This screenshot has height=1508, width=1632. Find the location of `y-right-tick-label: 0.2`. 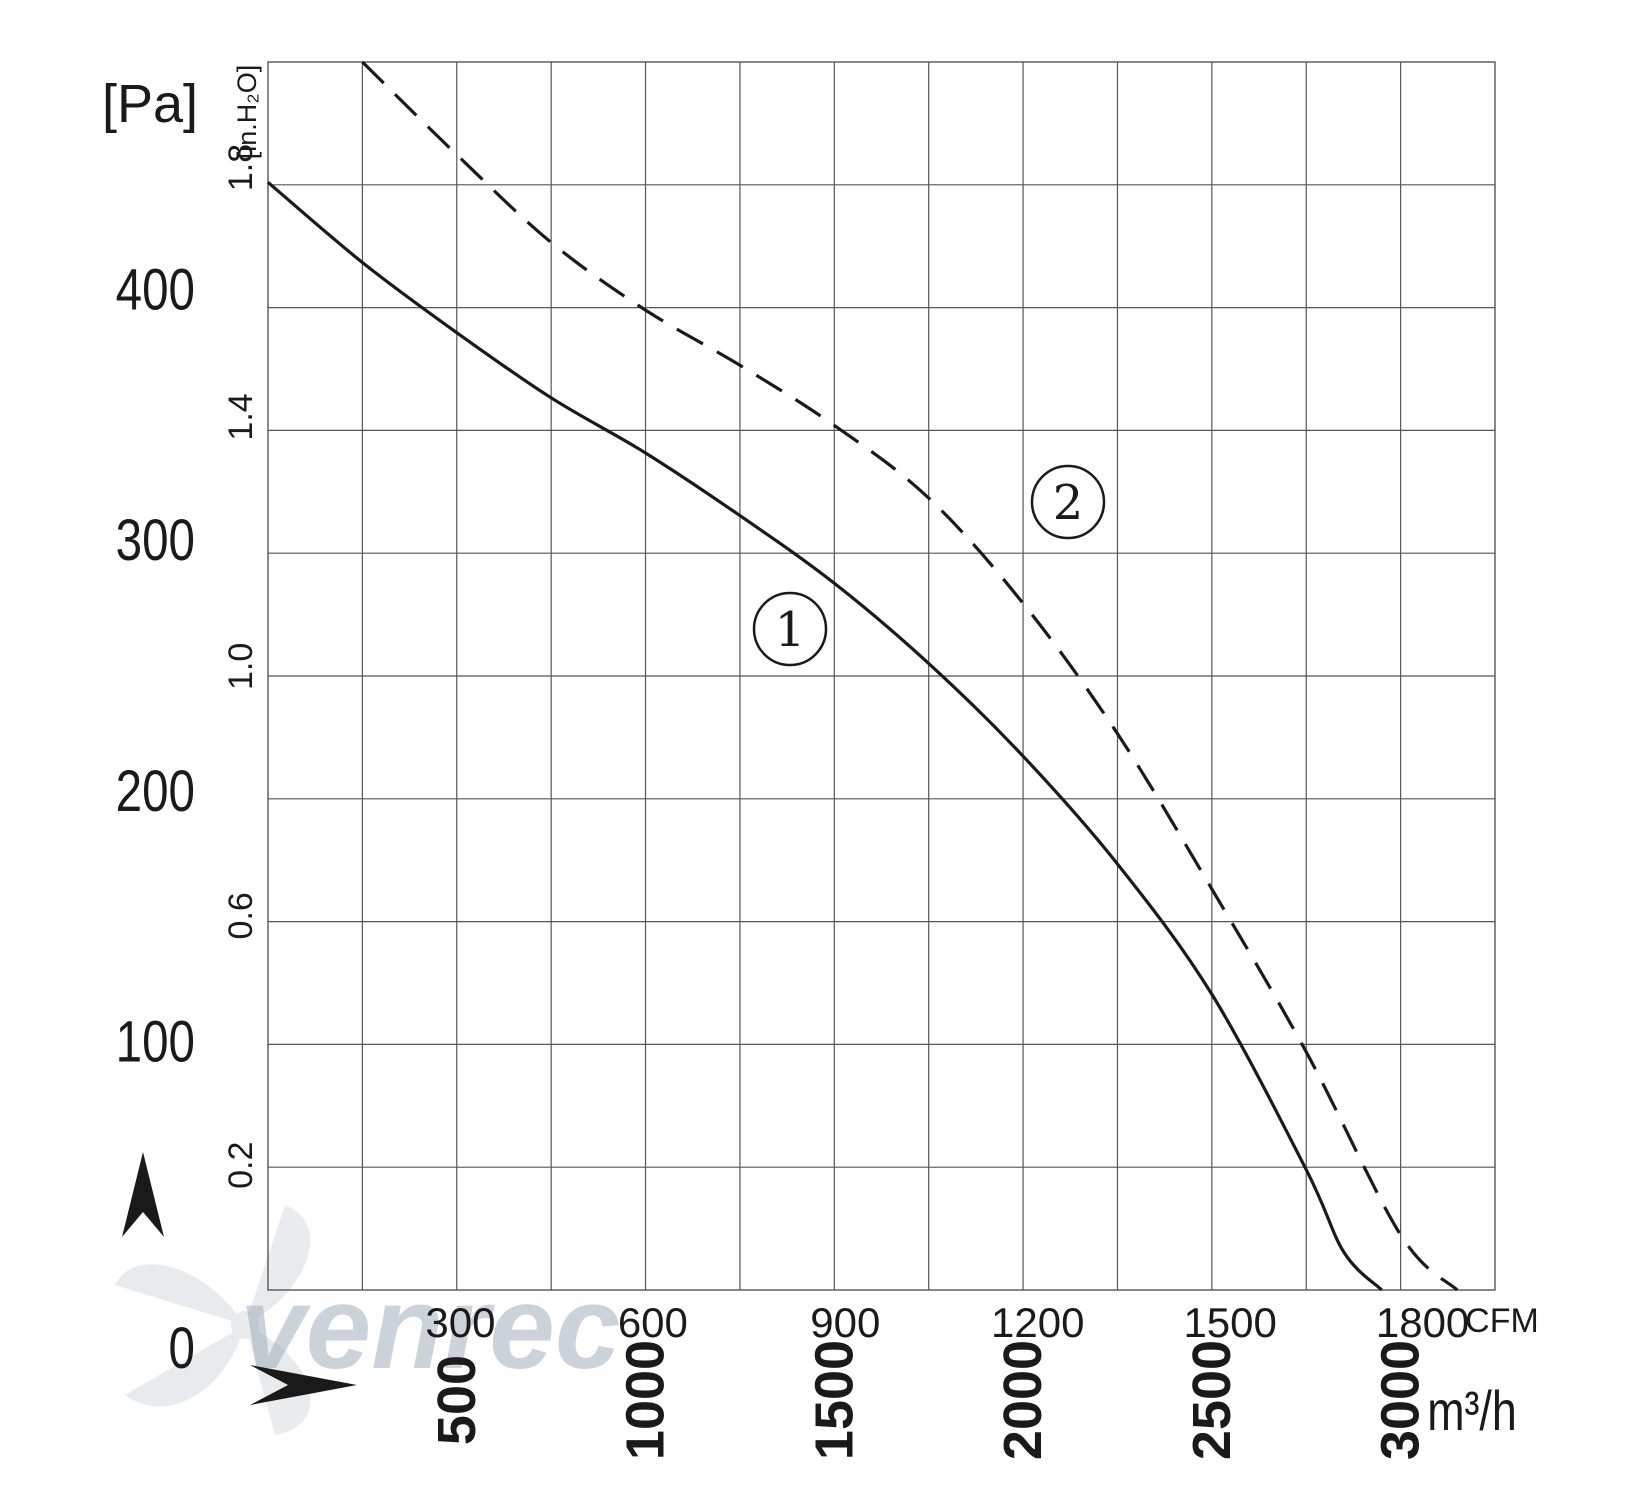

y-right-tick-label: 0.2 is located at coordinates (241, 1165).